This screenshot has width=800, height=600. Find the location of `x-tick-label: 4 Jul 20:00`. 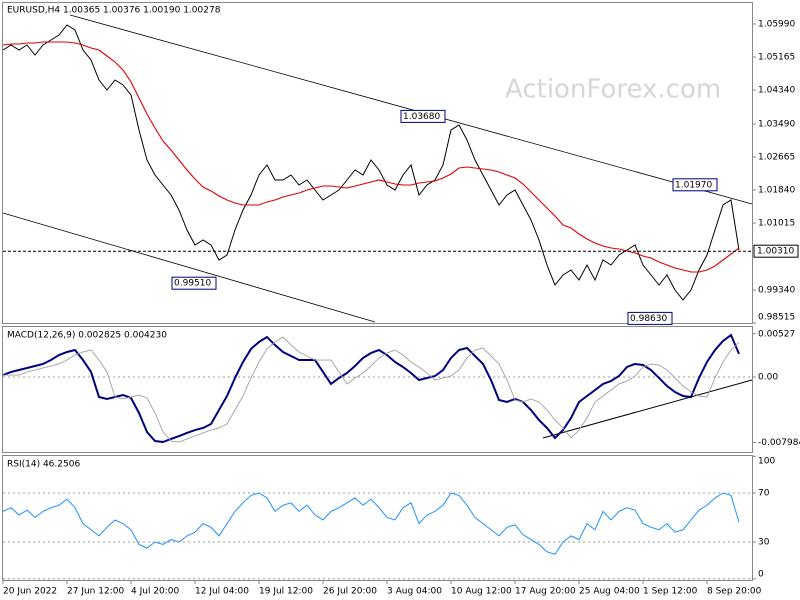

x-tick-label: 4 Jul 20:00 is located at coordinates (155, 592).